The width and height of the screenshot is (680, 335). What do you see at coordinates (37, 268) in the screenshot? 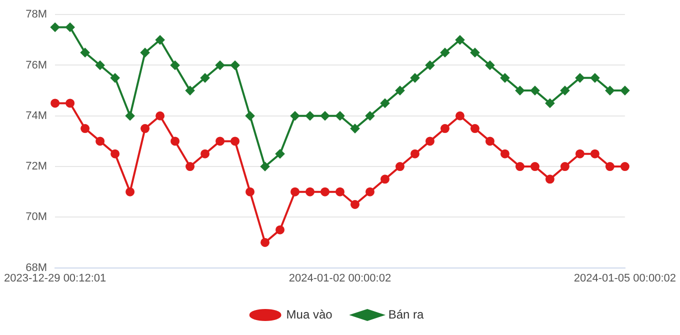
I see `y-tick-label: 68M` at bounding box center [37, 268].